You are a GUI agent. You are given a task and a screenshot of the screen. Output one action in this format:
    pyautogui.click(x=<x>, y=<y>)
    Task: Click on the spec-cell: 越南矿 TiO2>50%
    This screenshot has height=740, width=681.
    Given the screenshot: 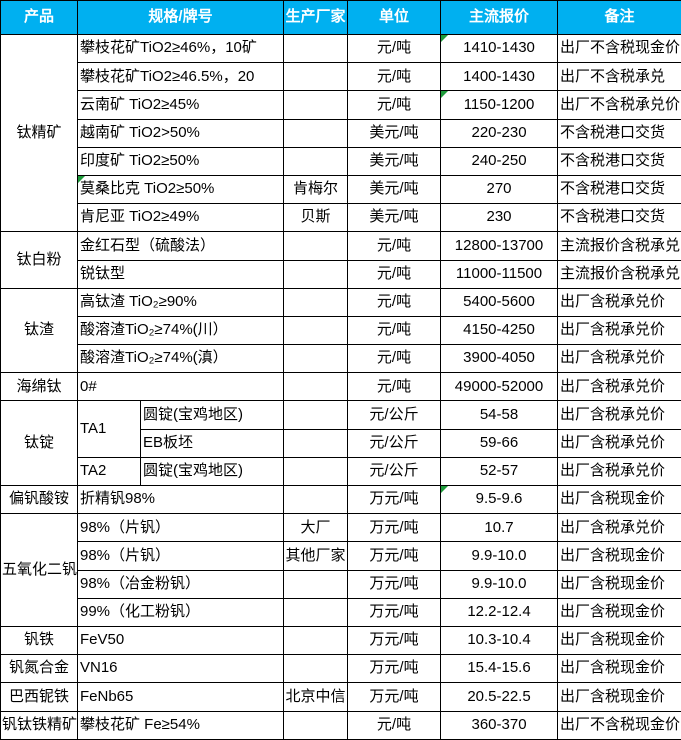 What is the action you would take?
    pyautogui.click(x=181, y=133)
    